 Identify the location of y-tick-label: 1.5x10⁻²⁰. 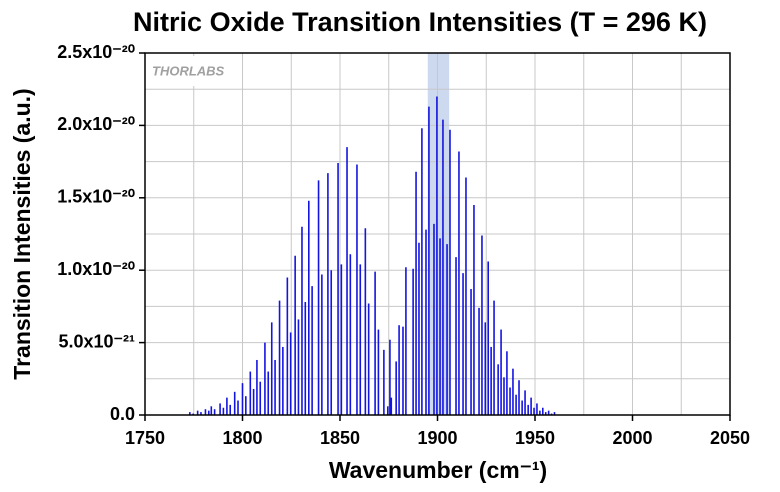
(96, 197).